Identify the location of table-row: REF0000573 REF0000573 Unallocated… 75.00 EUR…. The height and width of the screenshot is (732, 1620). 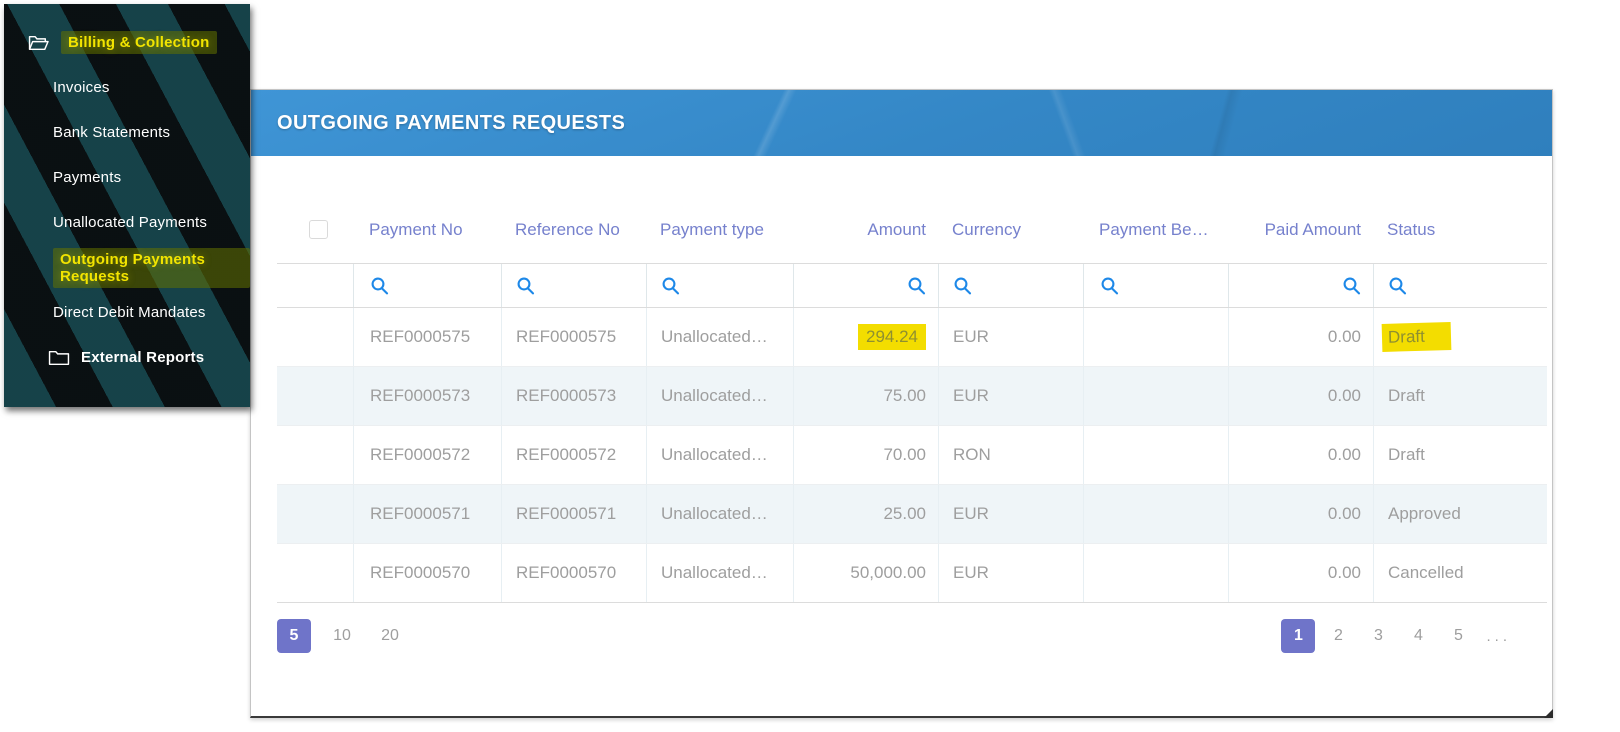
(912, 396).